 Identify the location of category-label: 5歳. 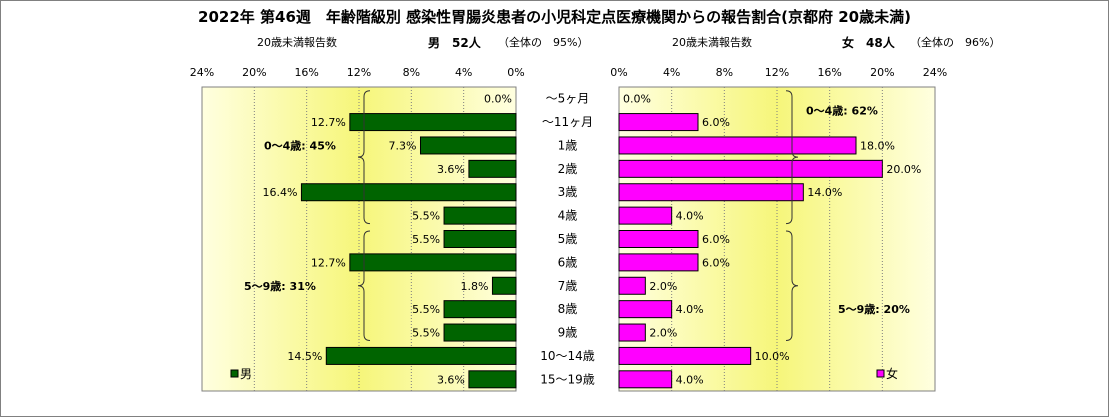
(568, 239).